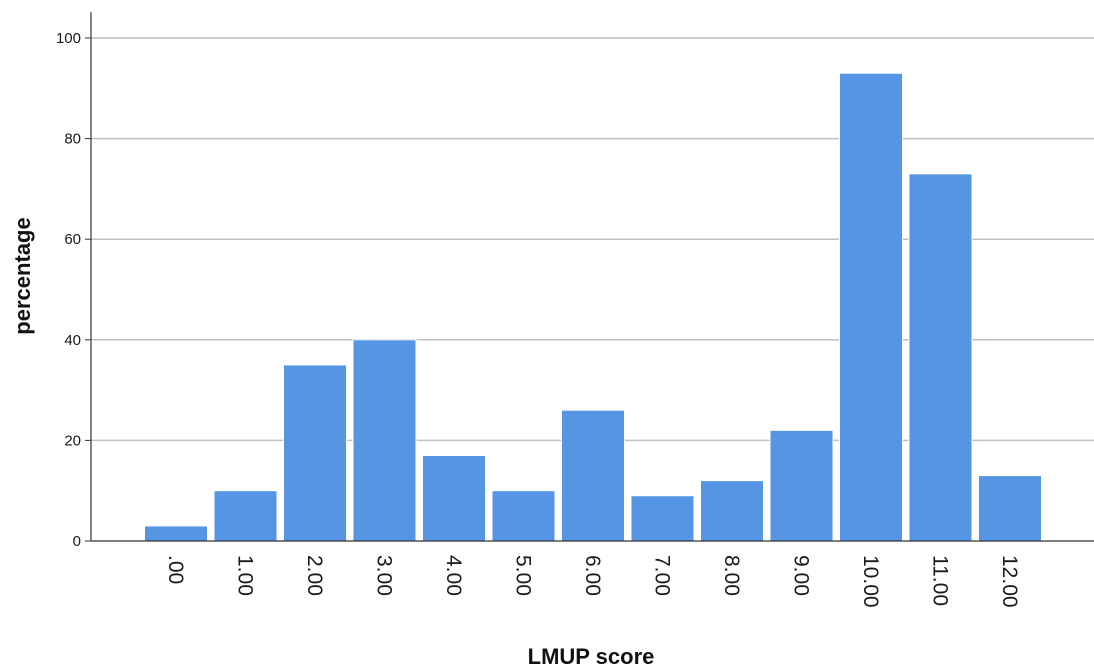 This screenshot has width=1094, height=671. I want to click on bar-2p00, so click(315, 453).